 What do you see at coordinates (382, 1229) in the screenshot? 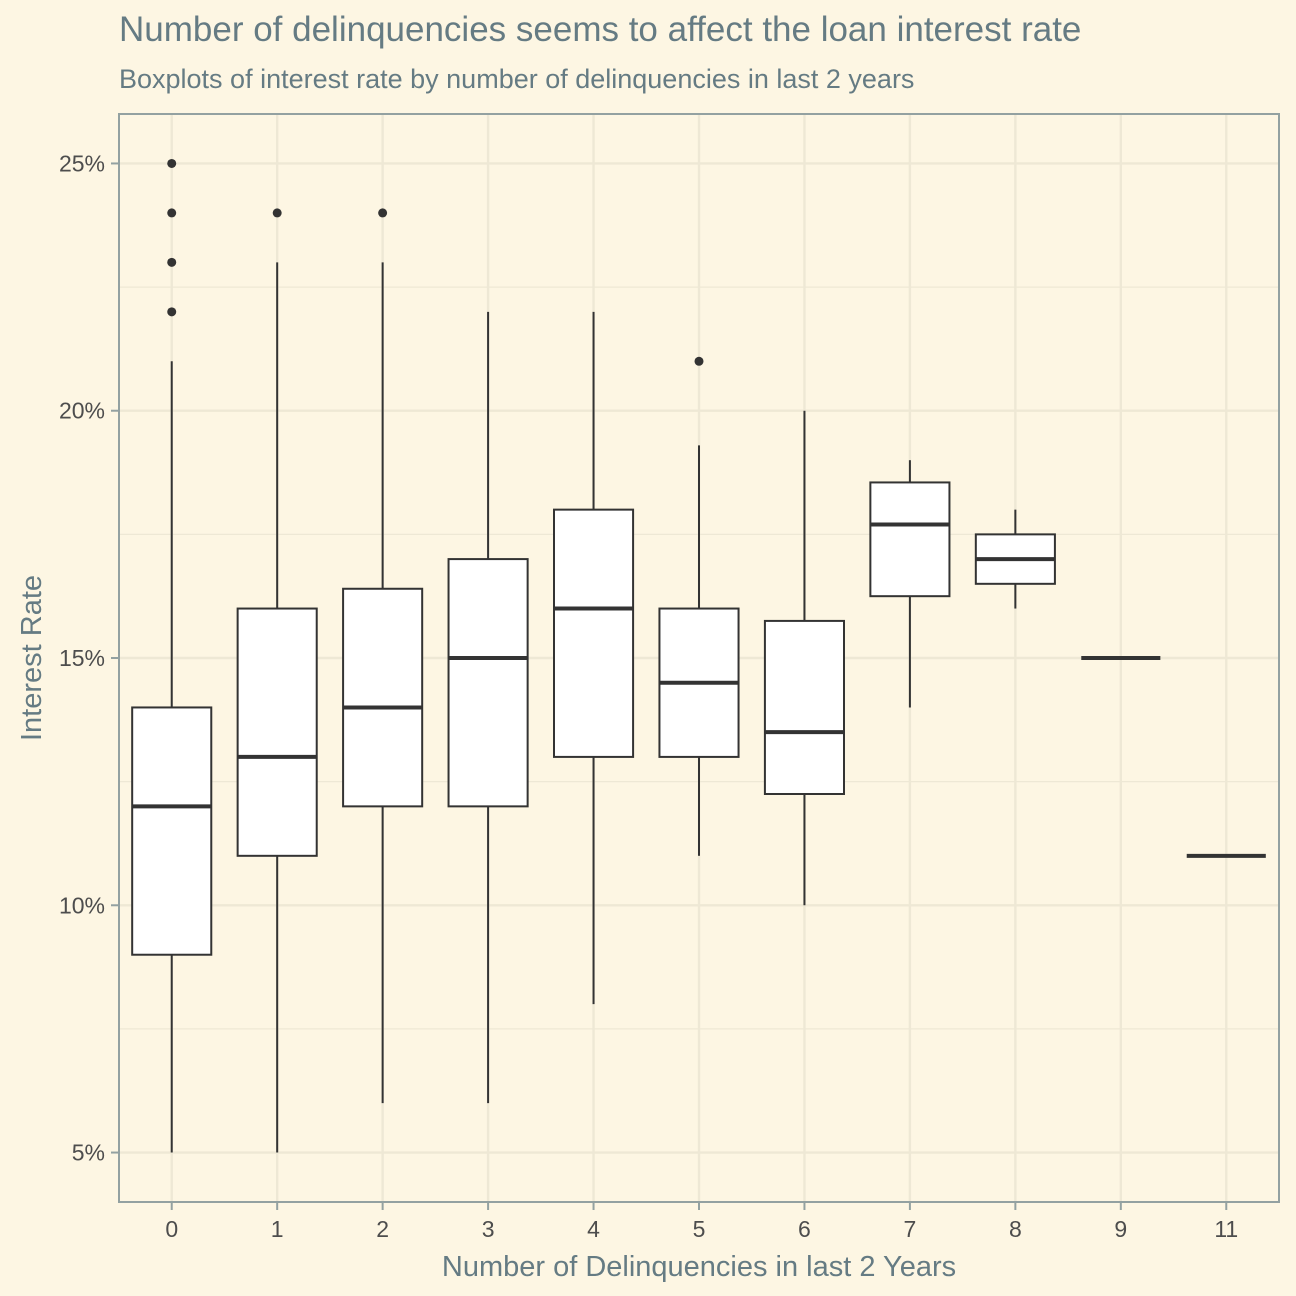
I see `x-tick-label: 2` at bounding box center [382, 1229].